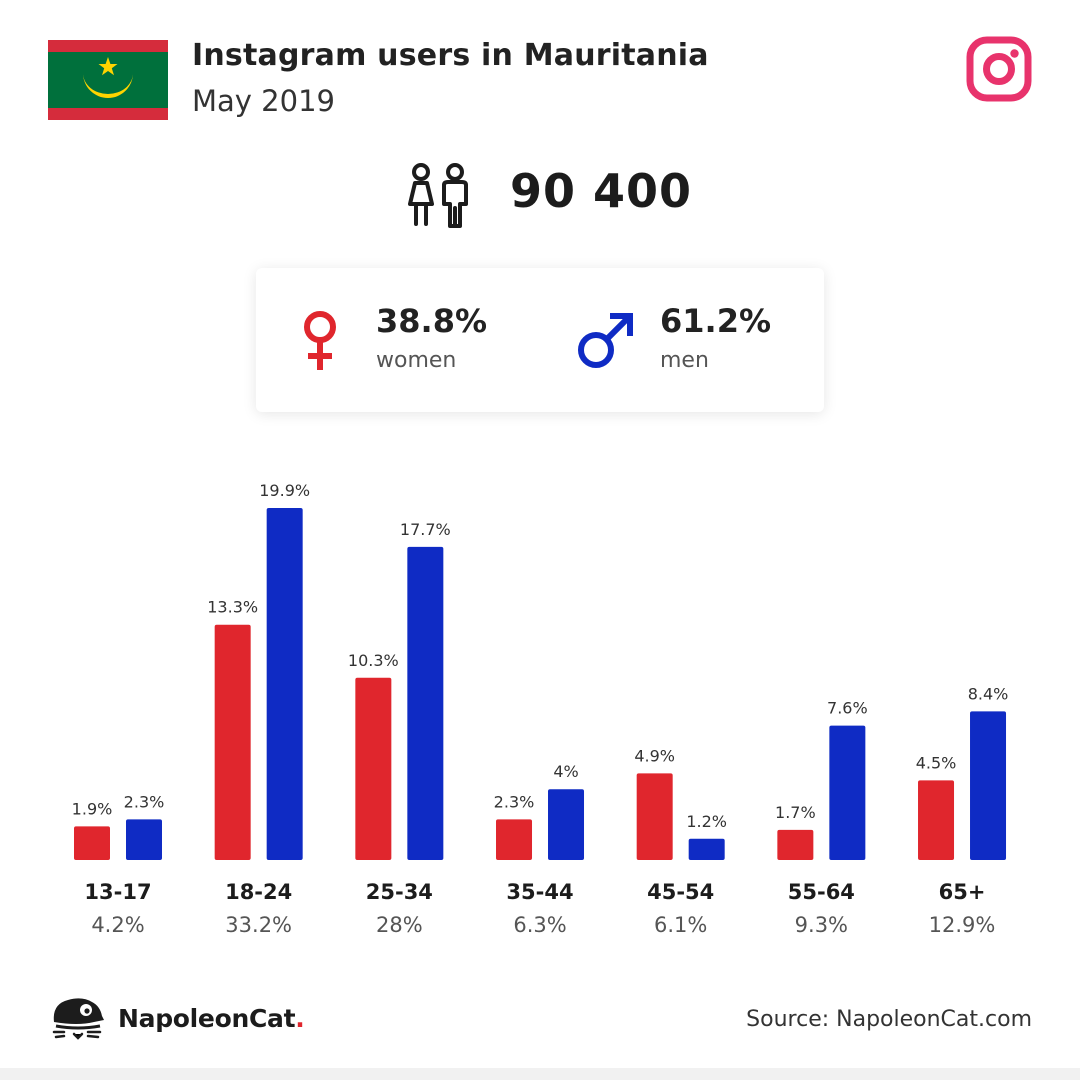  I want to click on category-total-65+: 12.9%, so click(962, 925).